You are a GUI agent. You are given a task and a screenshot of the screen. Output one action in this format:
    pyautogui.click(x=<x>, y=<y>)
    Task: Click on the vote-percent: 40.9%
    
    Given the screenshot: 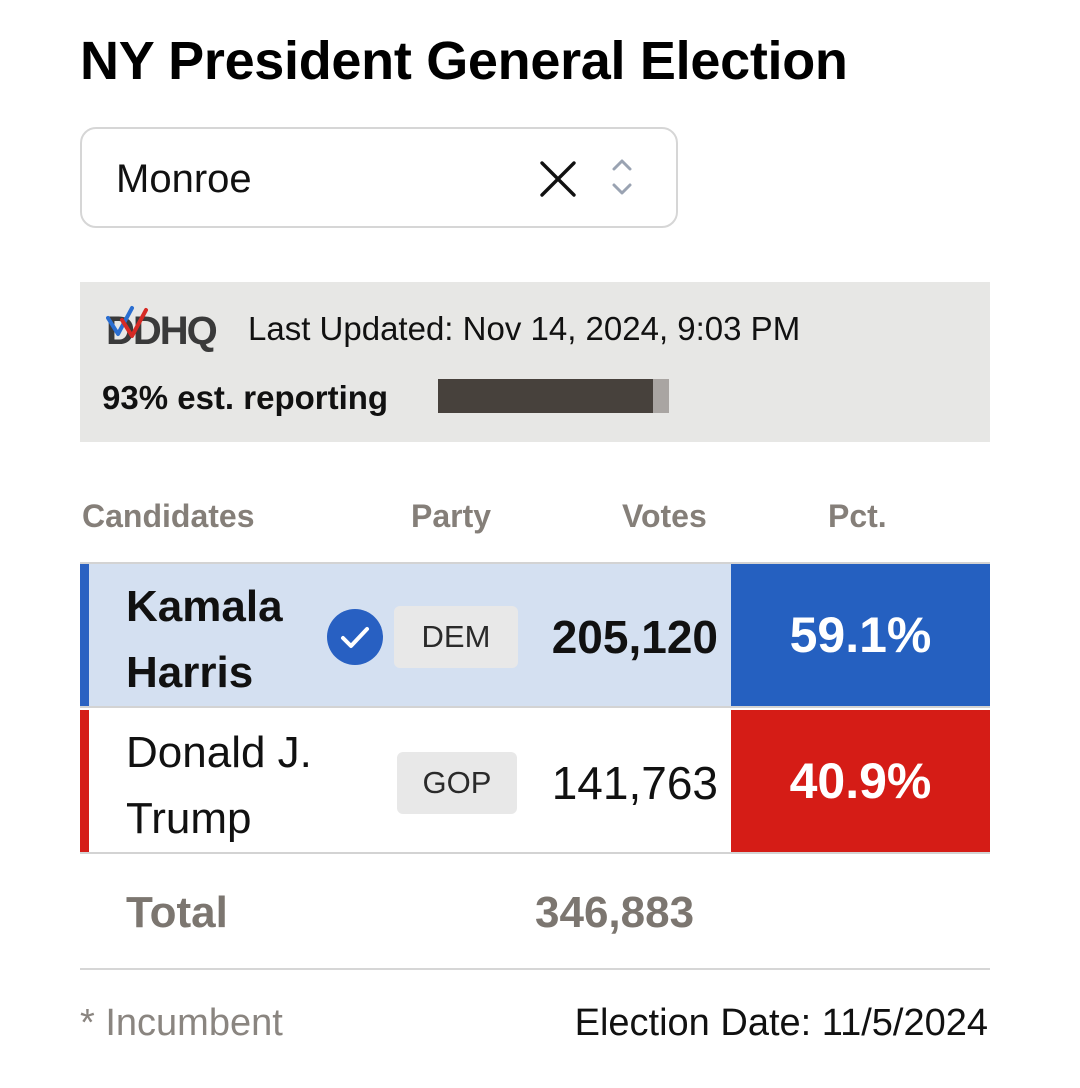 What is the action you would take?
    pyautogui.click(x=860, y=781)
    